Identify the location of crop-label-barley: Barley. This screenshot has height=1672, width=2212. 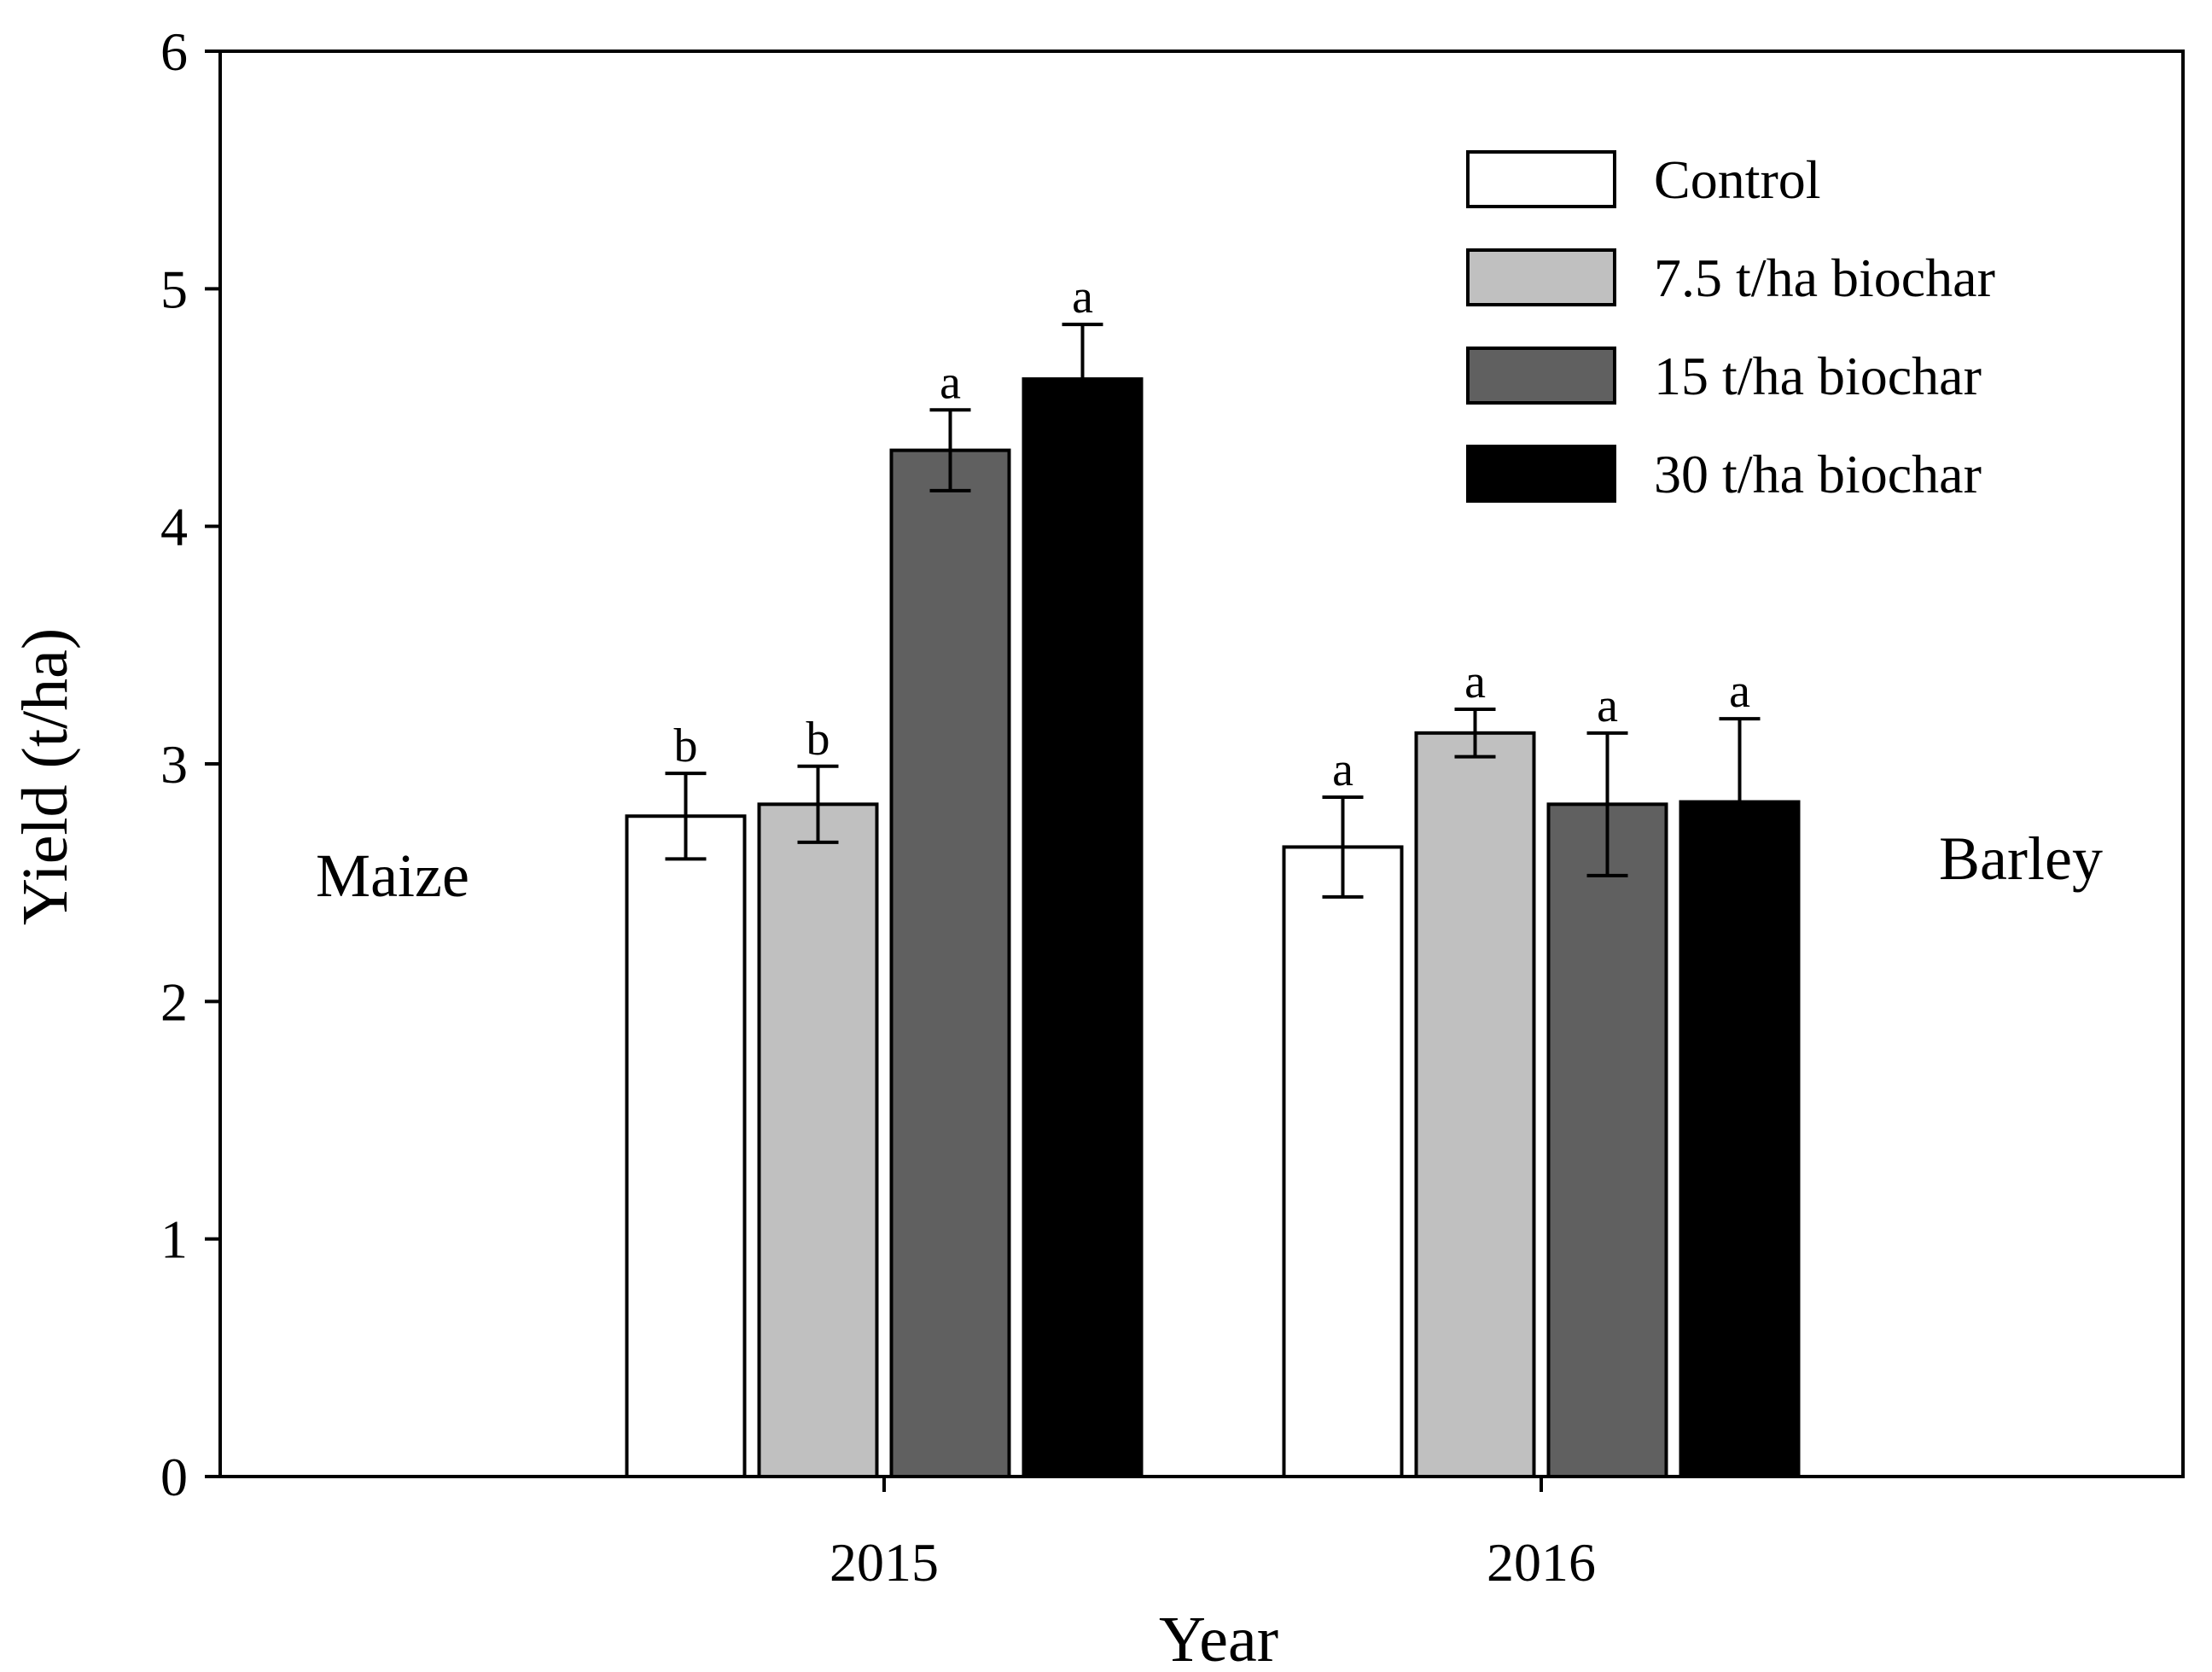
(2021, 858).